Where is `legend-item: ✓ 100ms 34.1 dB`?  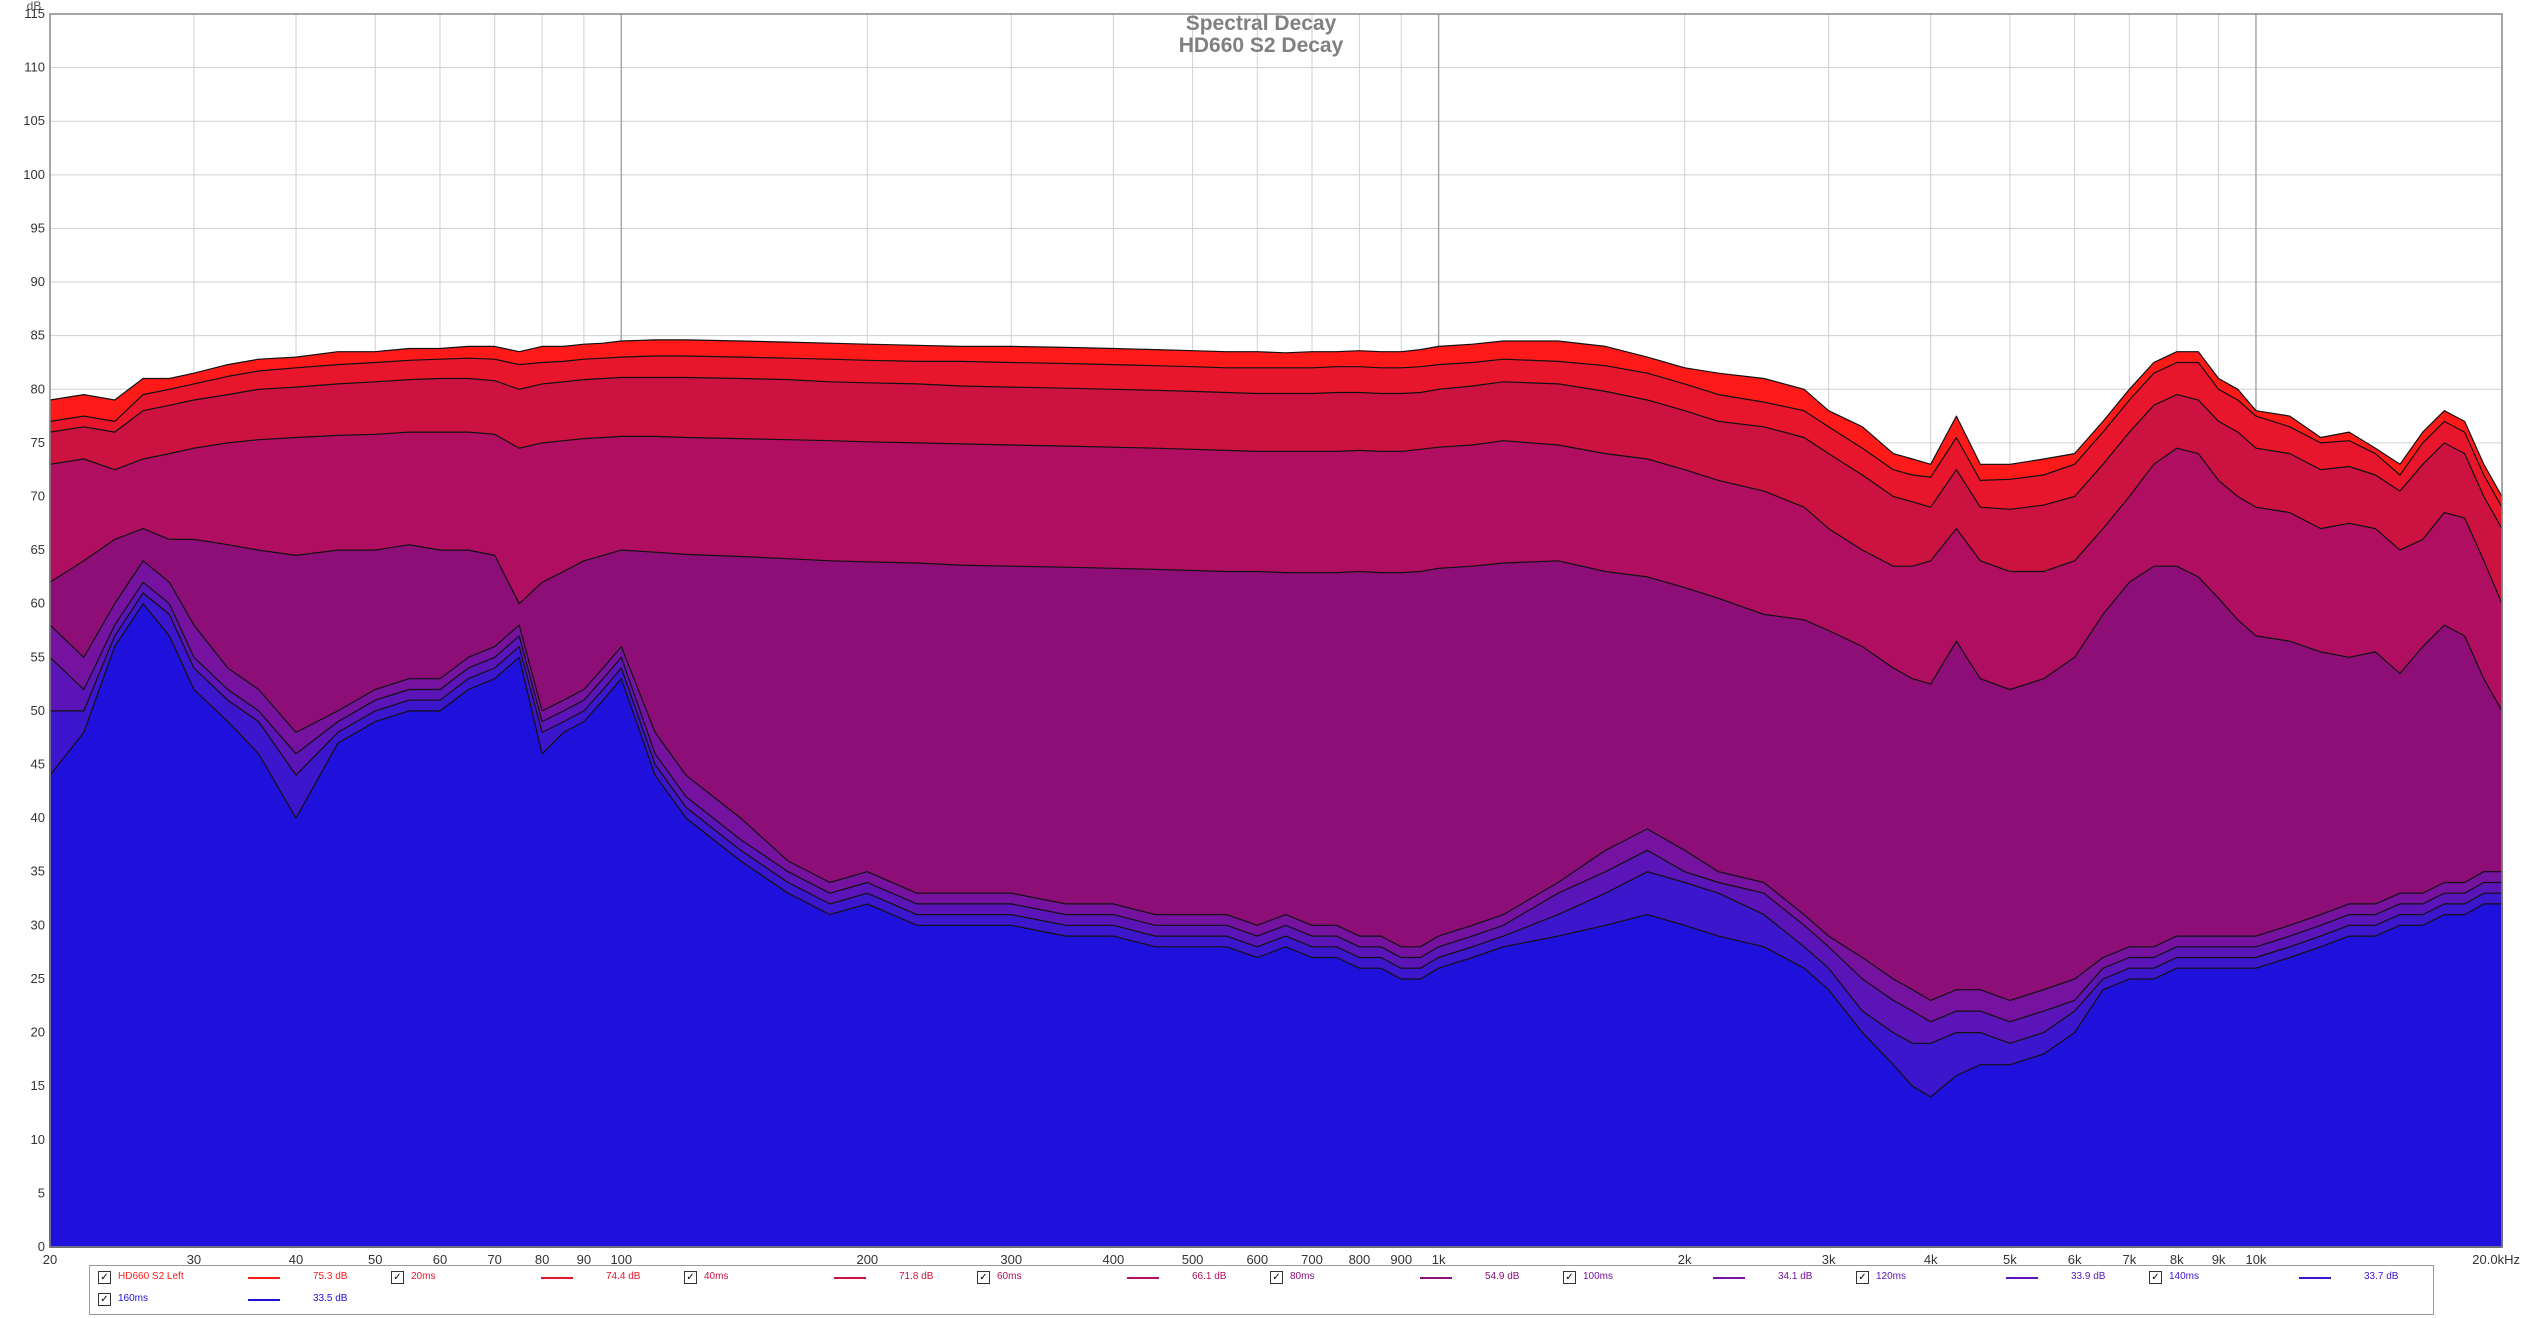 legend-item: ✓ 100ms 34.1 dB is located at coordinates (1707, 1278).